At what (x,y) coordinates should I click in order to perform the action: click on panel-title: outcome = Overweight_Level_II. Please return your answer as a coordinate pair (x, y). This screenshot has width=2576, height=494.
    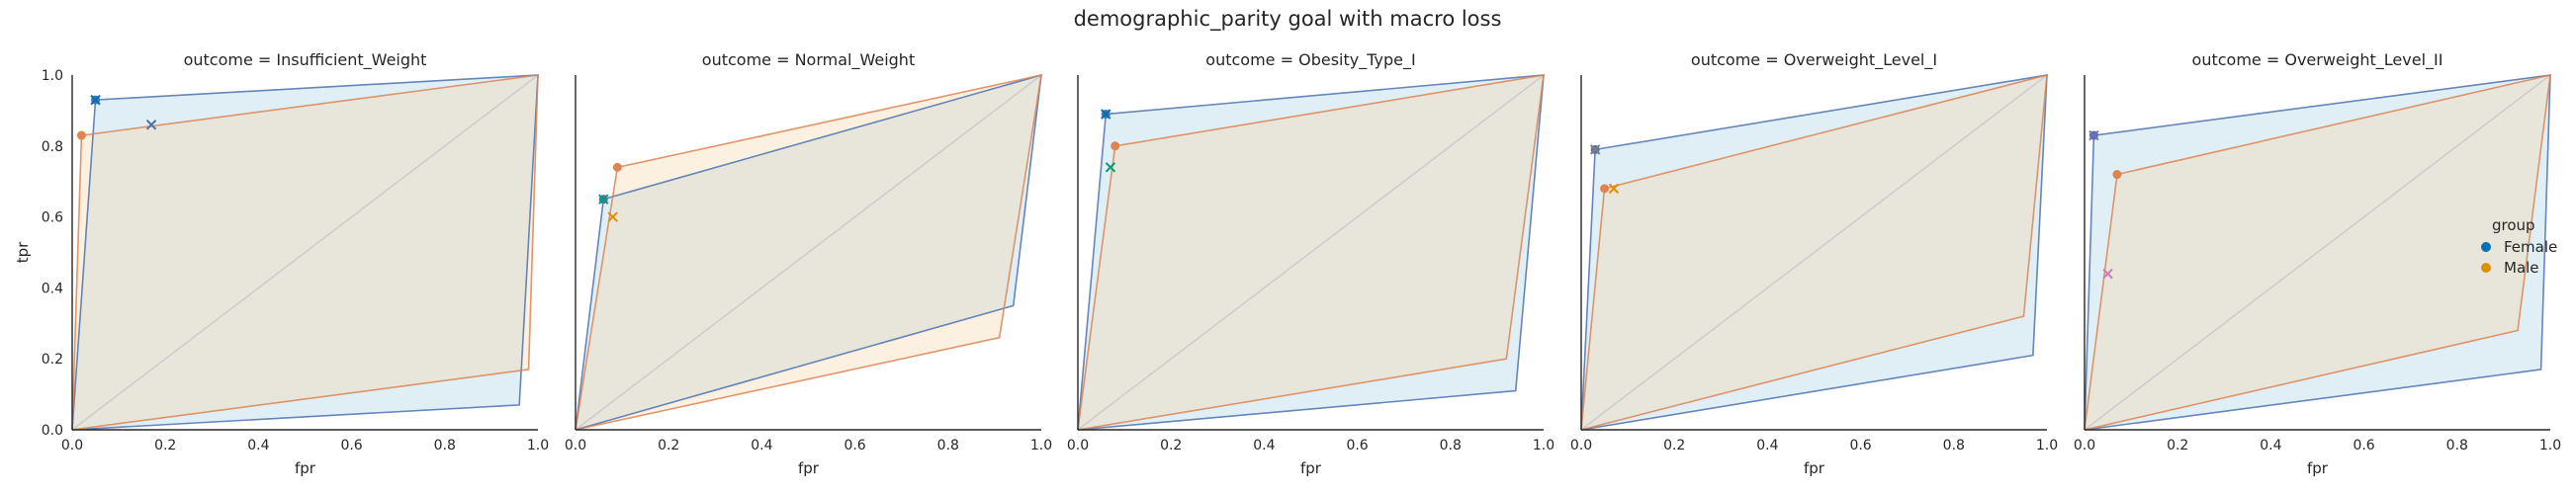
    Looking at the image, I should click on (2317, 60).